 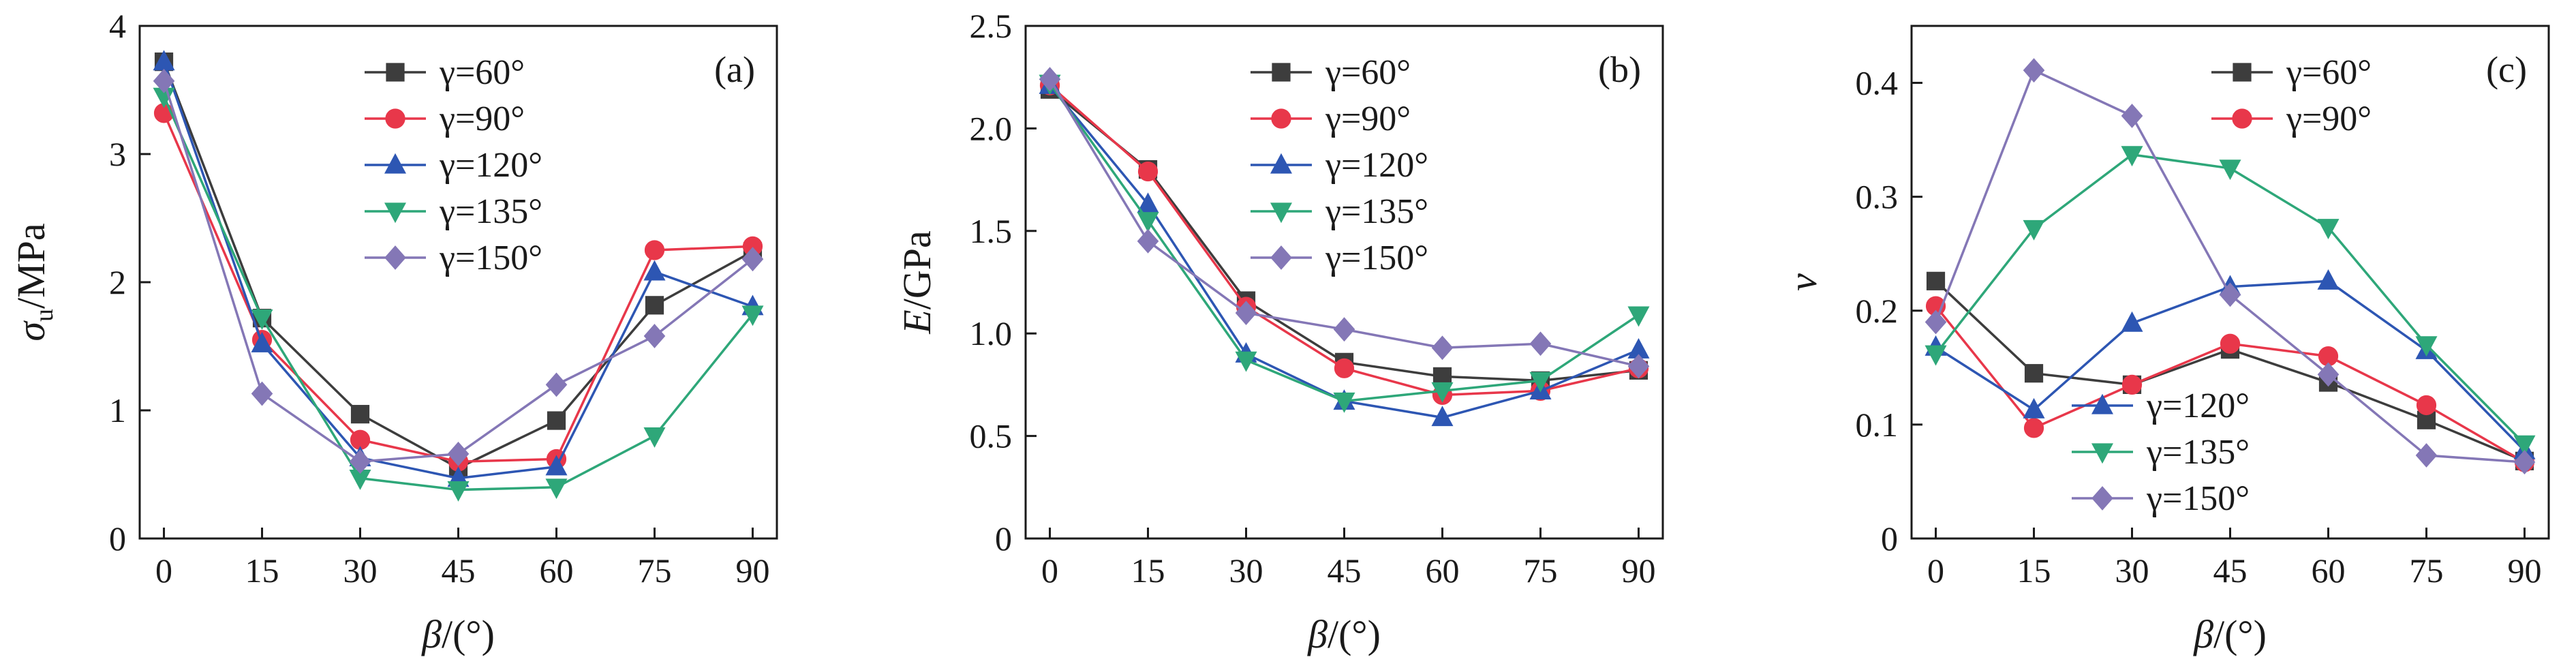 What do you see at coordinates (1877, 311) in the screenshot?
I see `y-tick-label: 0.2` at bounding box center [1877, 311].